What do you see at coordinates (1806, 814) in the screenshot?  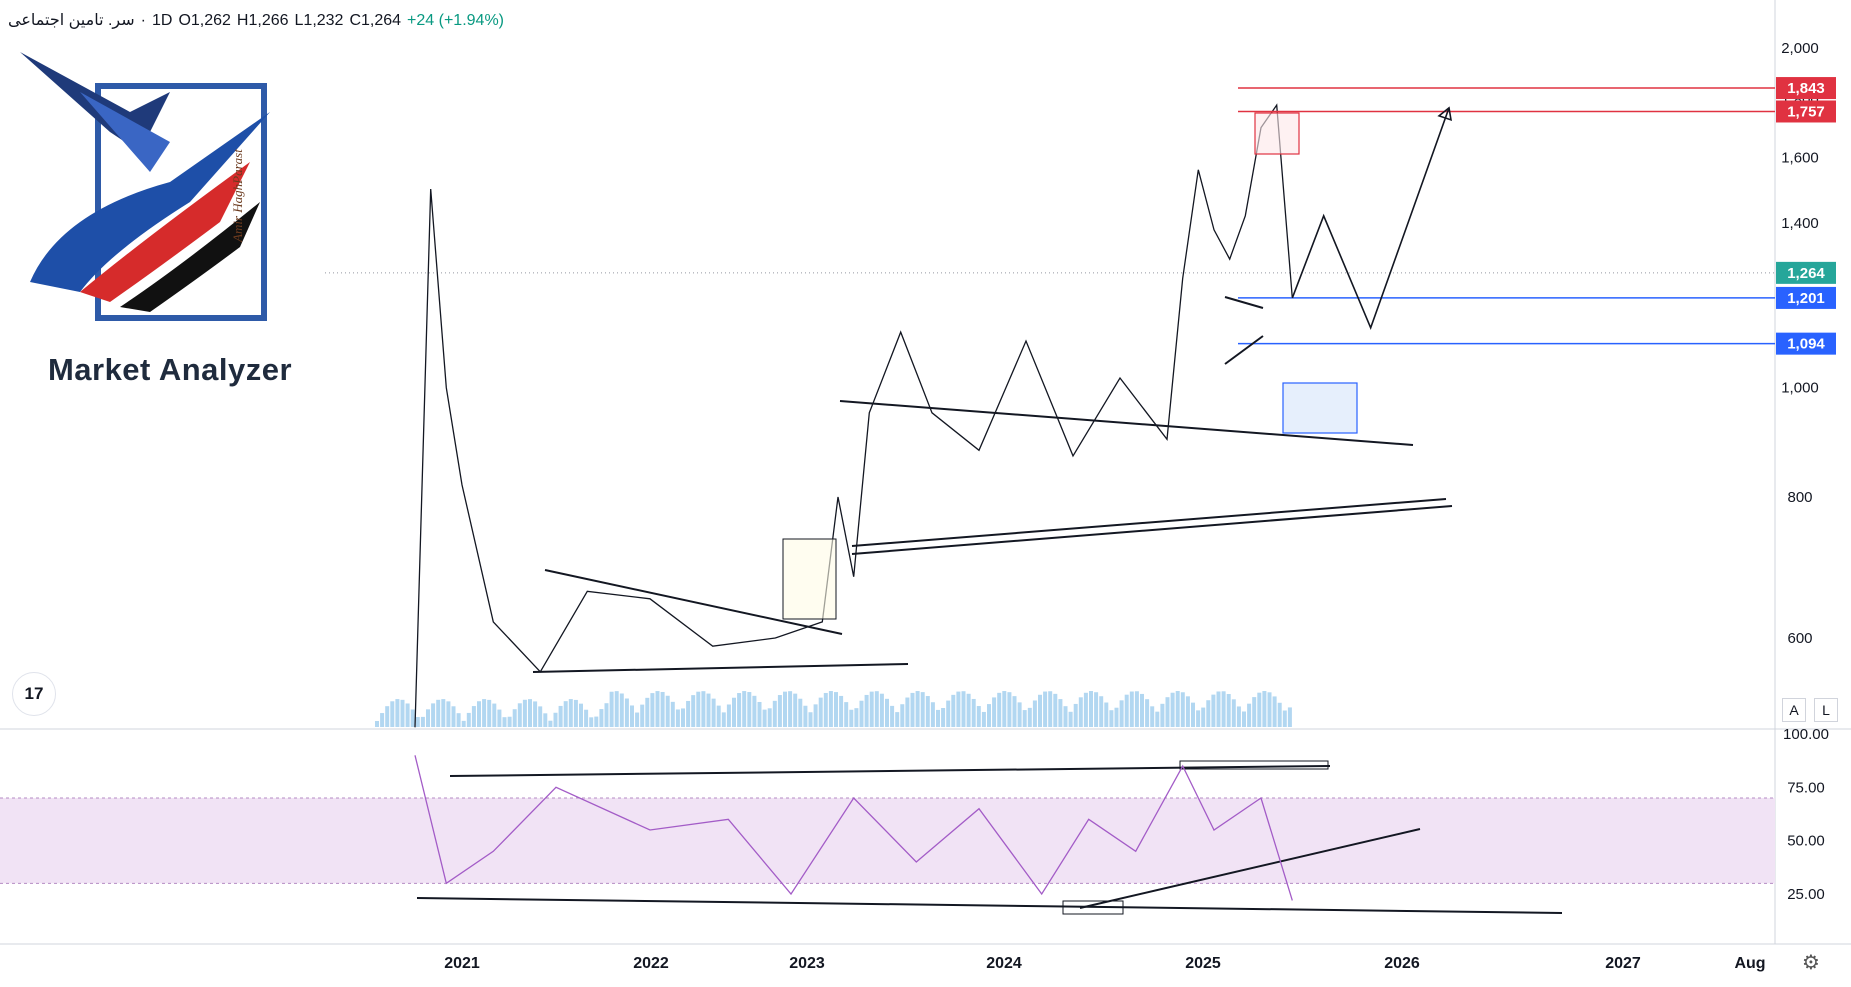 I see `rsi-axis-ticks: 100.00 75.00 50.00 25.00` at bounding box center [1806, 814].